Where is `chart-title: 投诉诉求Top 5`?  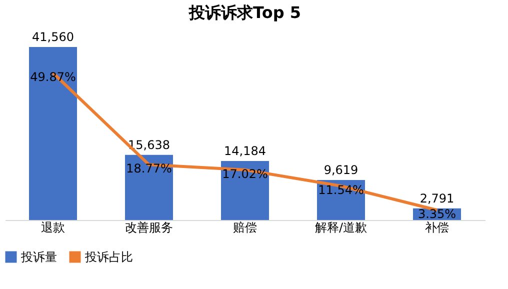 chart-title: 投诉诉求Top 5 is located at coordinates (244, 12).